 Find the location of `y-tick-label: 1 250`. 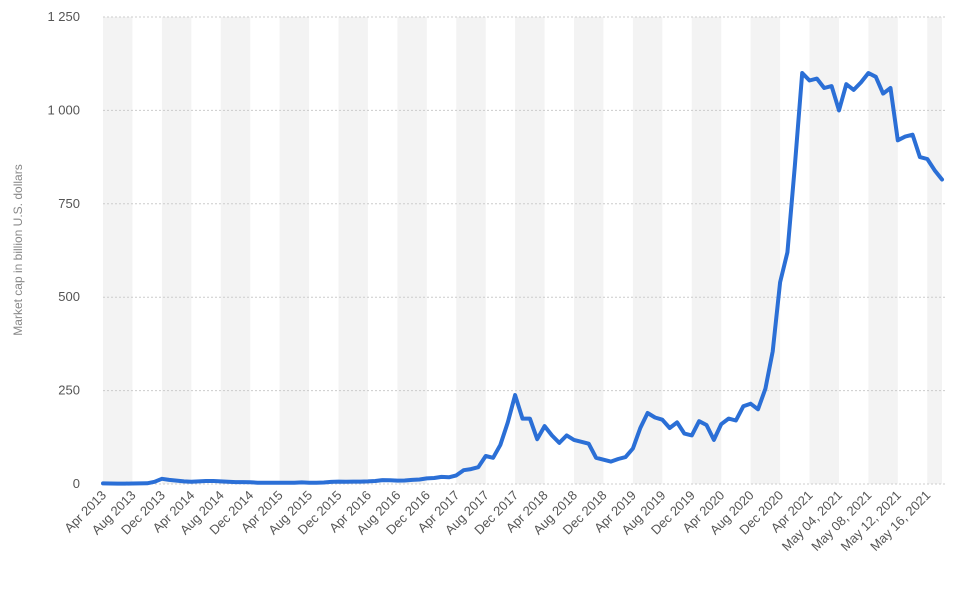

y-tick-label: 1 250 is located at coordinates (63, 16).